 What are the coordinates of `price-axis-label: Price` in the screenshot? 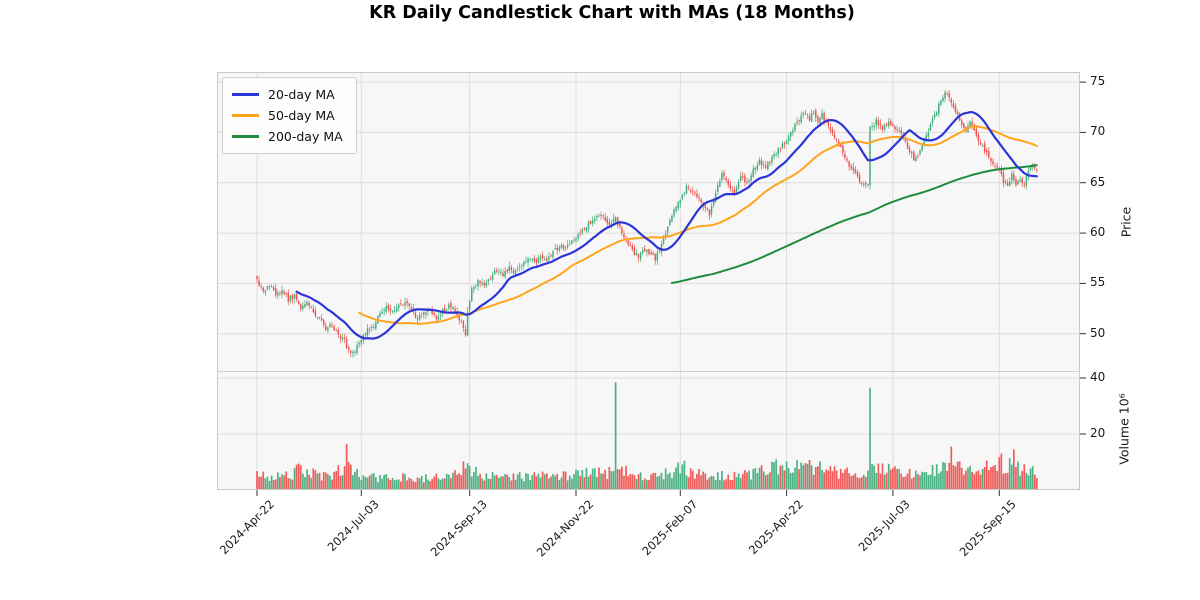 It's located at (1126, 222).